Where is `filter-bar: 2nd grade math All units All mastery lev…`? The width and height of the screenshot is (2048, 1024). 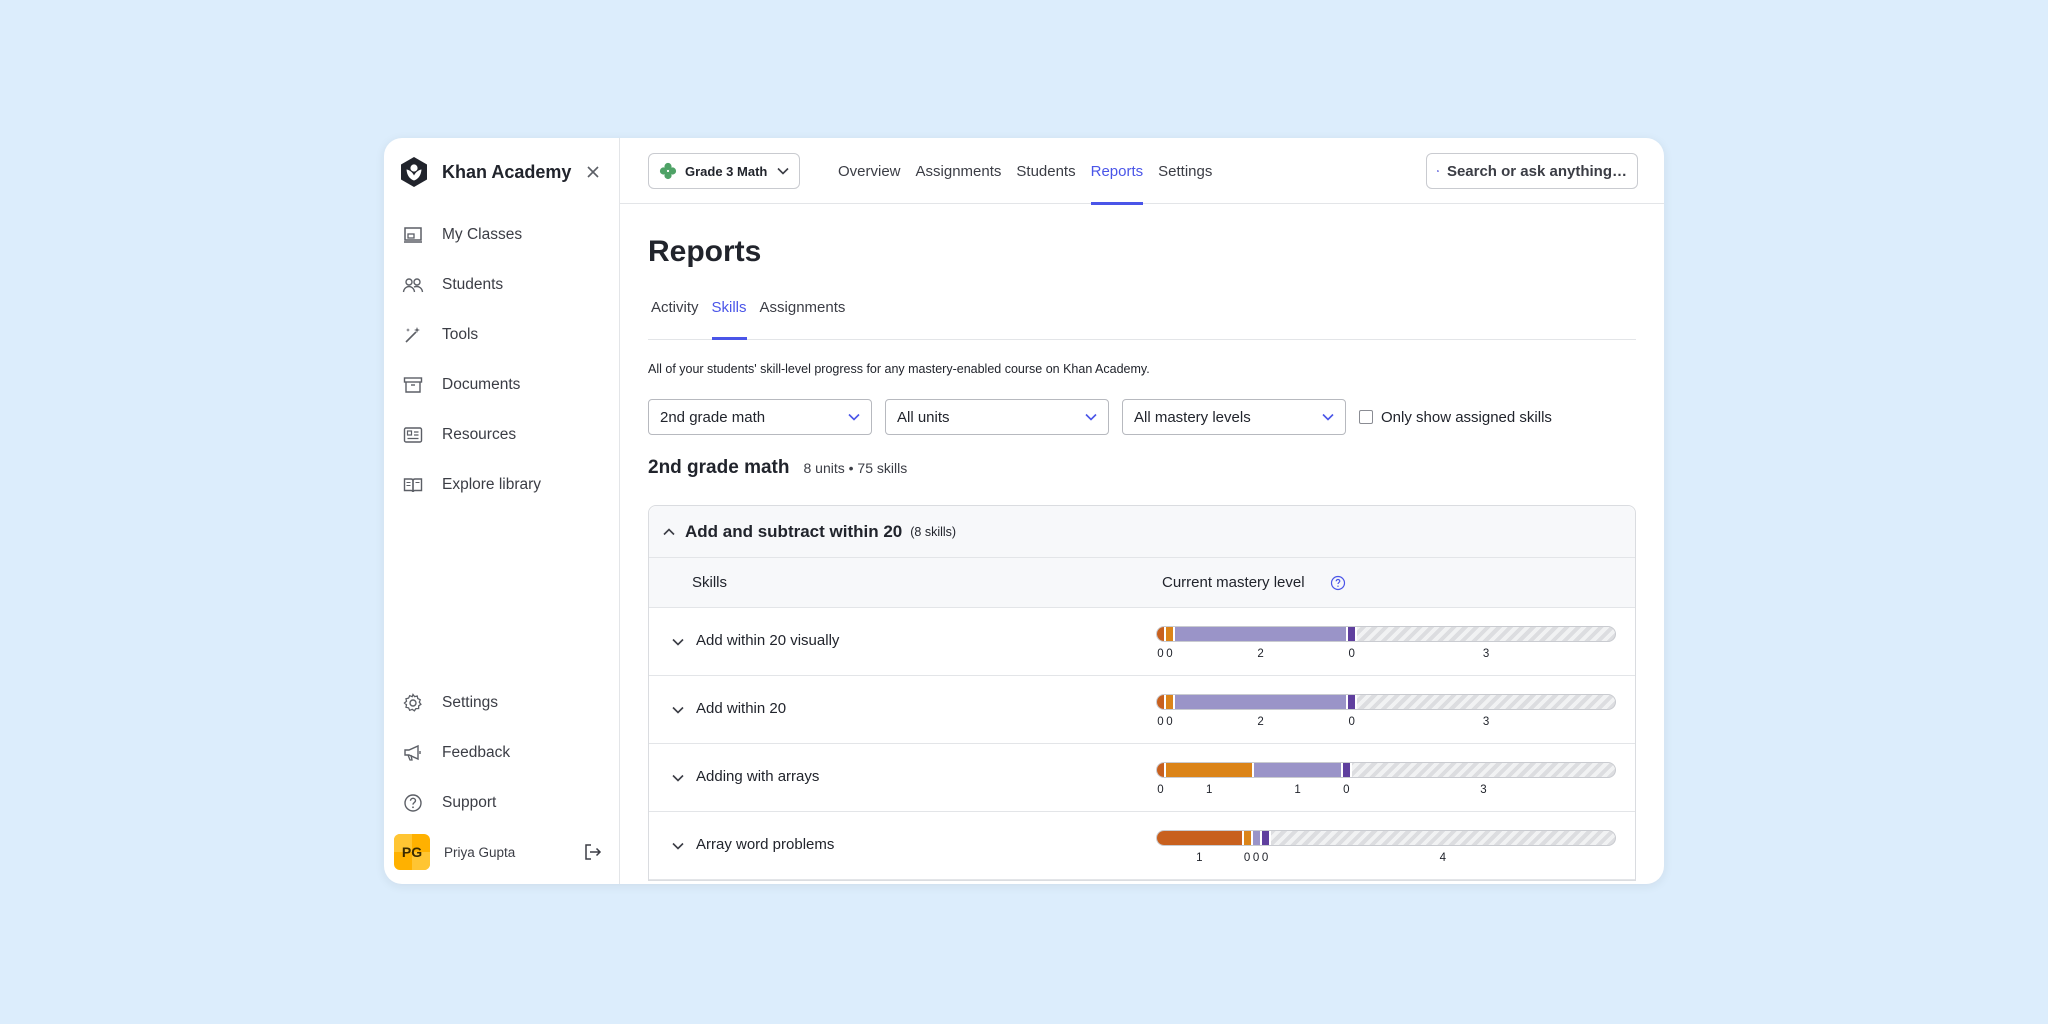
filter-bar: 2nd grade math All units All mastery lev… is located at coordinates (1142, 417).